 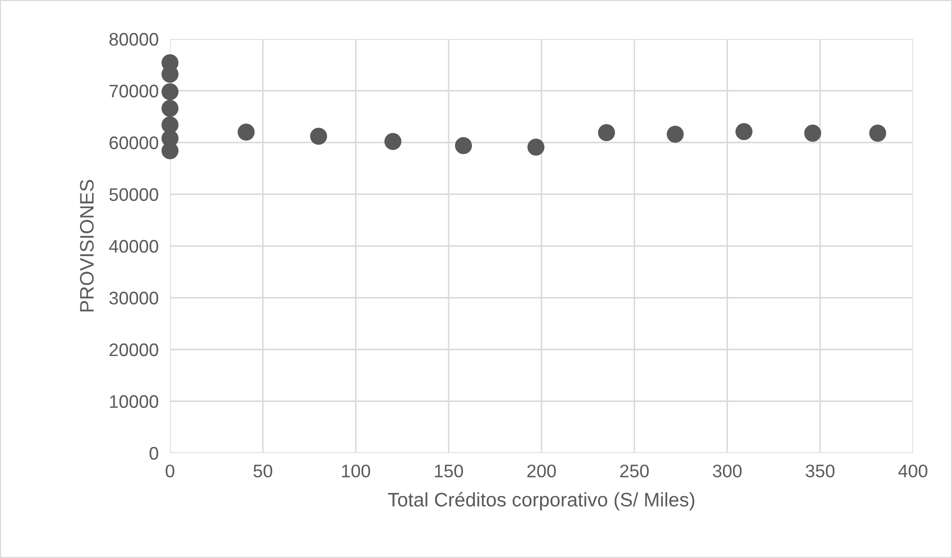 I want to click on x-tick-label: 400, so click(x=913, y=471).